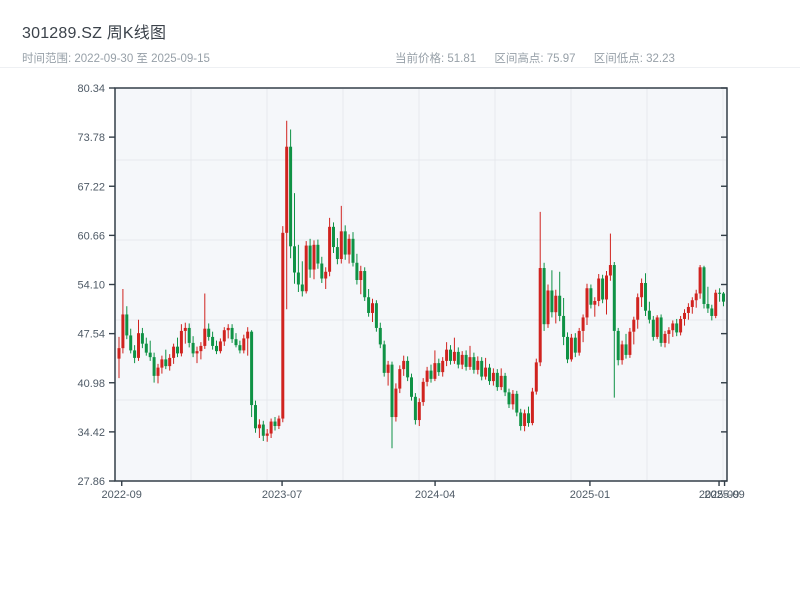  I want to click on date-range-label: 时间范围: 2022-09-30 至 2025-09-15, so click(116, 59).